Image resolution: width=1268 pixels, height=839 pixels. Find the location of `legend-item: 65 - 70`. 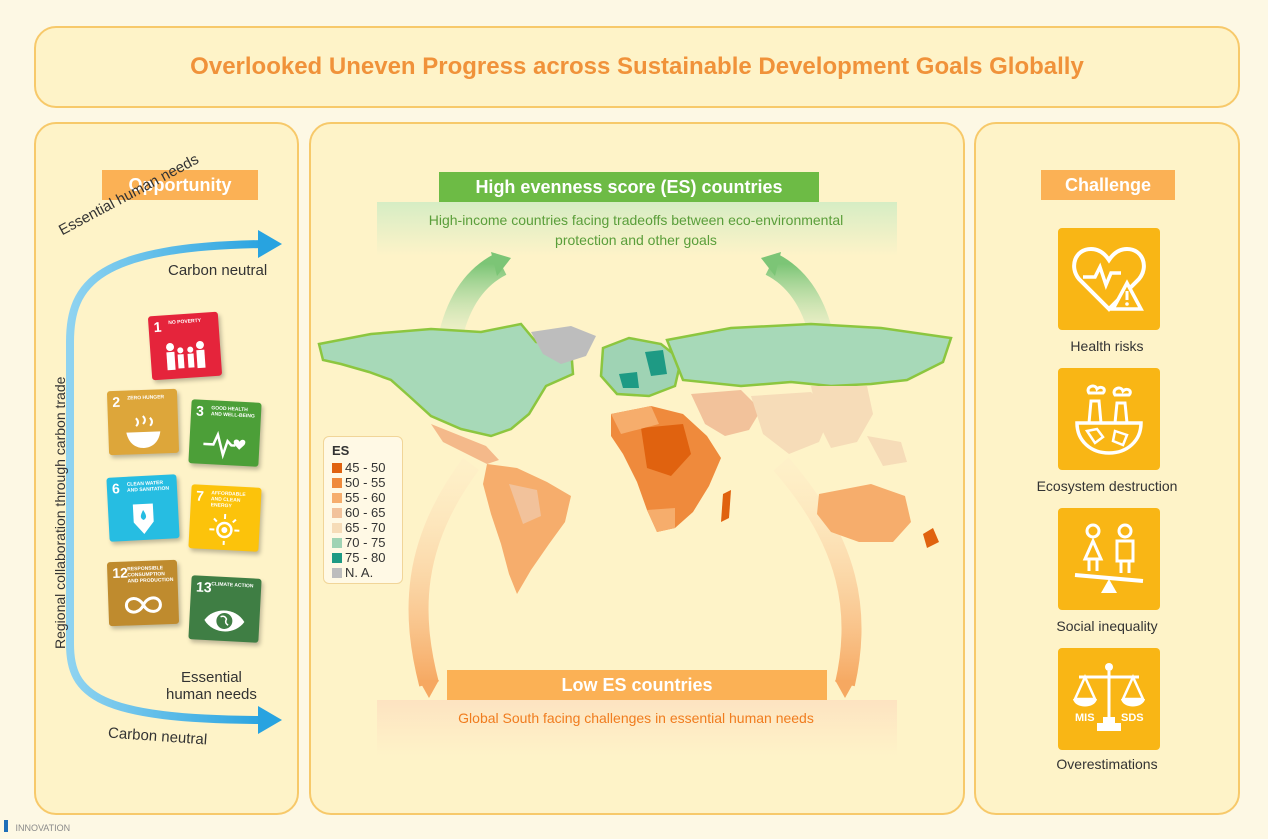

legend-item: 65 - 70 is located at coordinates (358, 528).